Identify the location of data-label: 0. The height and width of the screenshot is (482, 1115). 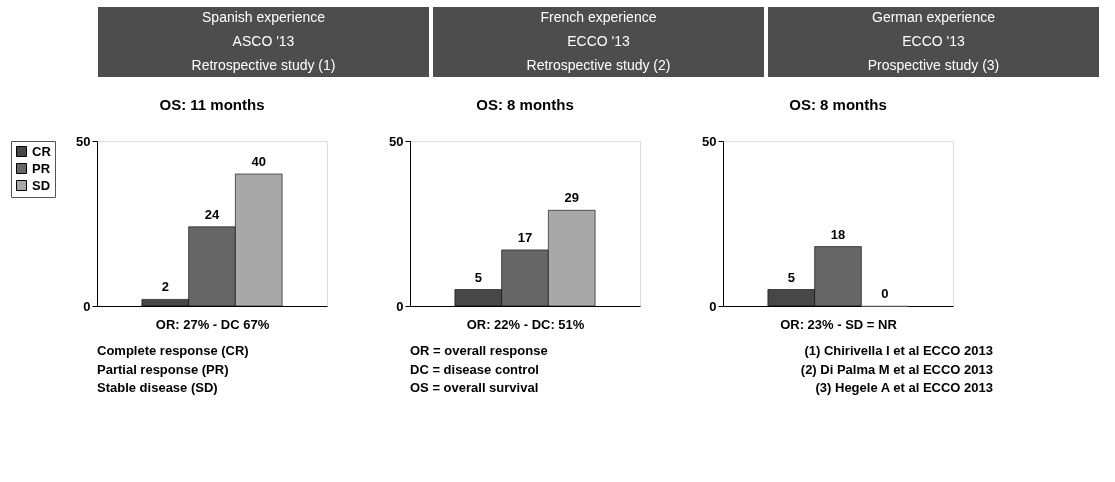
(885, 293).